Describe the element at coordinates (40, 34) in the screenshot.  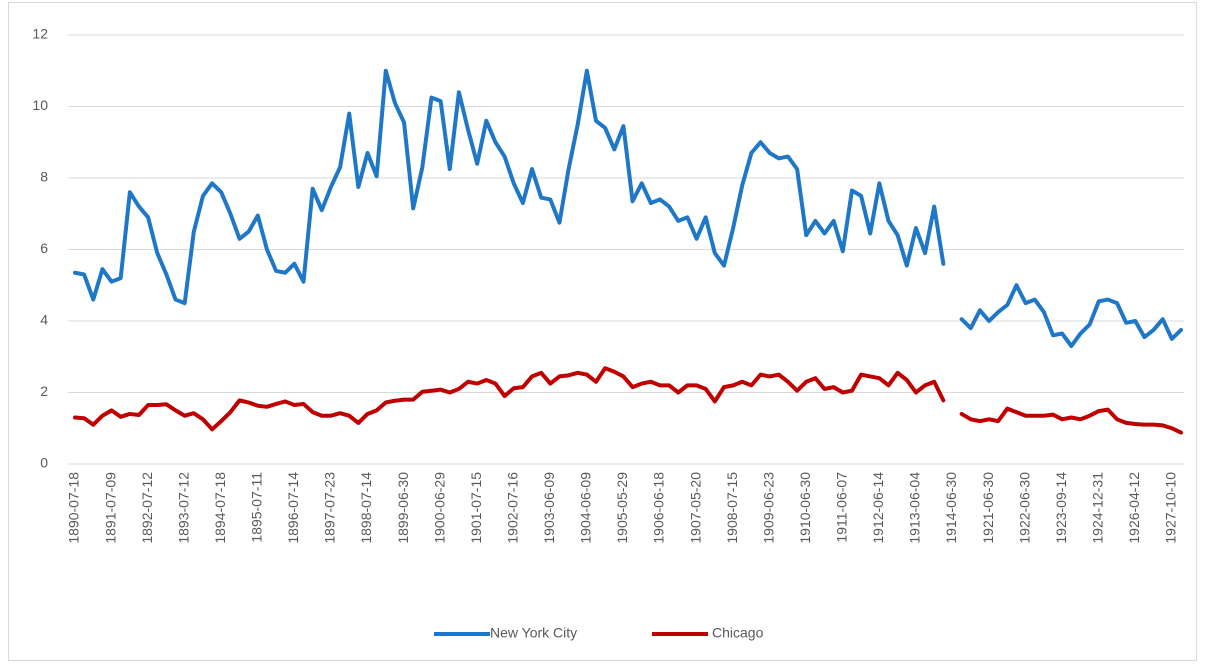
I see `y-tick-label: 12` at that location.